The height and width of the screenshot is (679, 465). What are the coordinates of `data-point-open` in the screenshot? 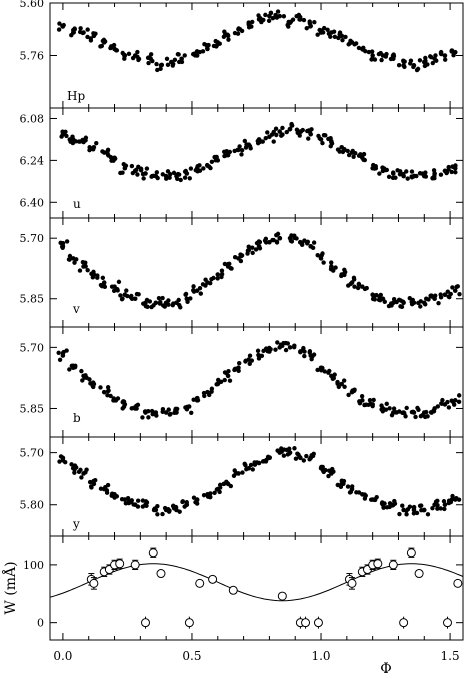 It's located at (378, 564).